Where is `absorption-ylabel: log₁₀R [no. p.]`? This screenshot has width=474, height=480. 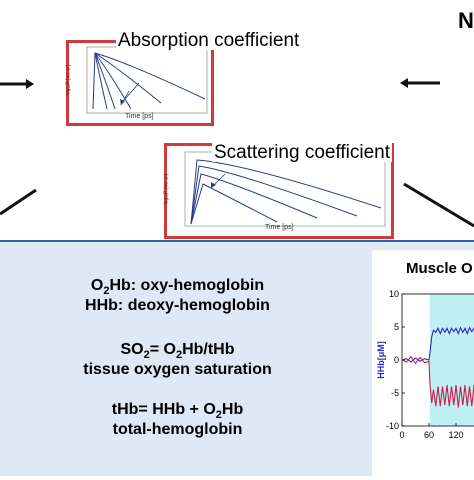 absorption-ylabel: log₁₀R [no. p.] is located at coordinates (68, 80).